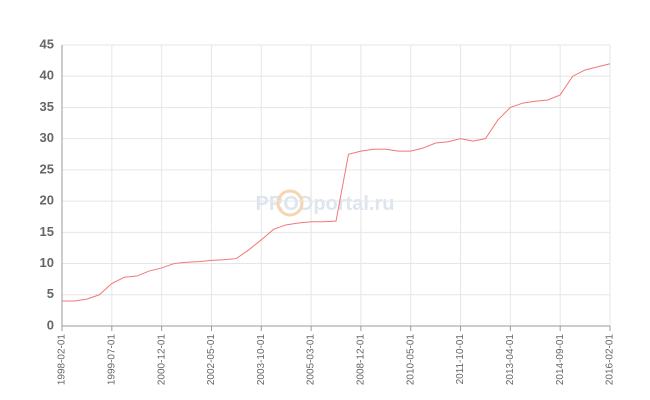  Describe the element at coordinates (47, 200) in the screenshot. I see `y-tick-label: 20` at that location.